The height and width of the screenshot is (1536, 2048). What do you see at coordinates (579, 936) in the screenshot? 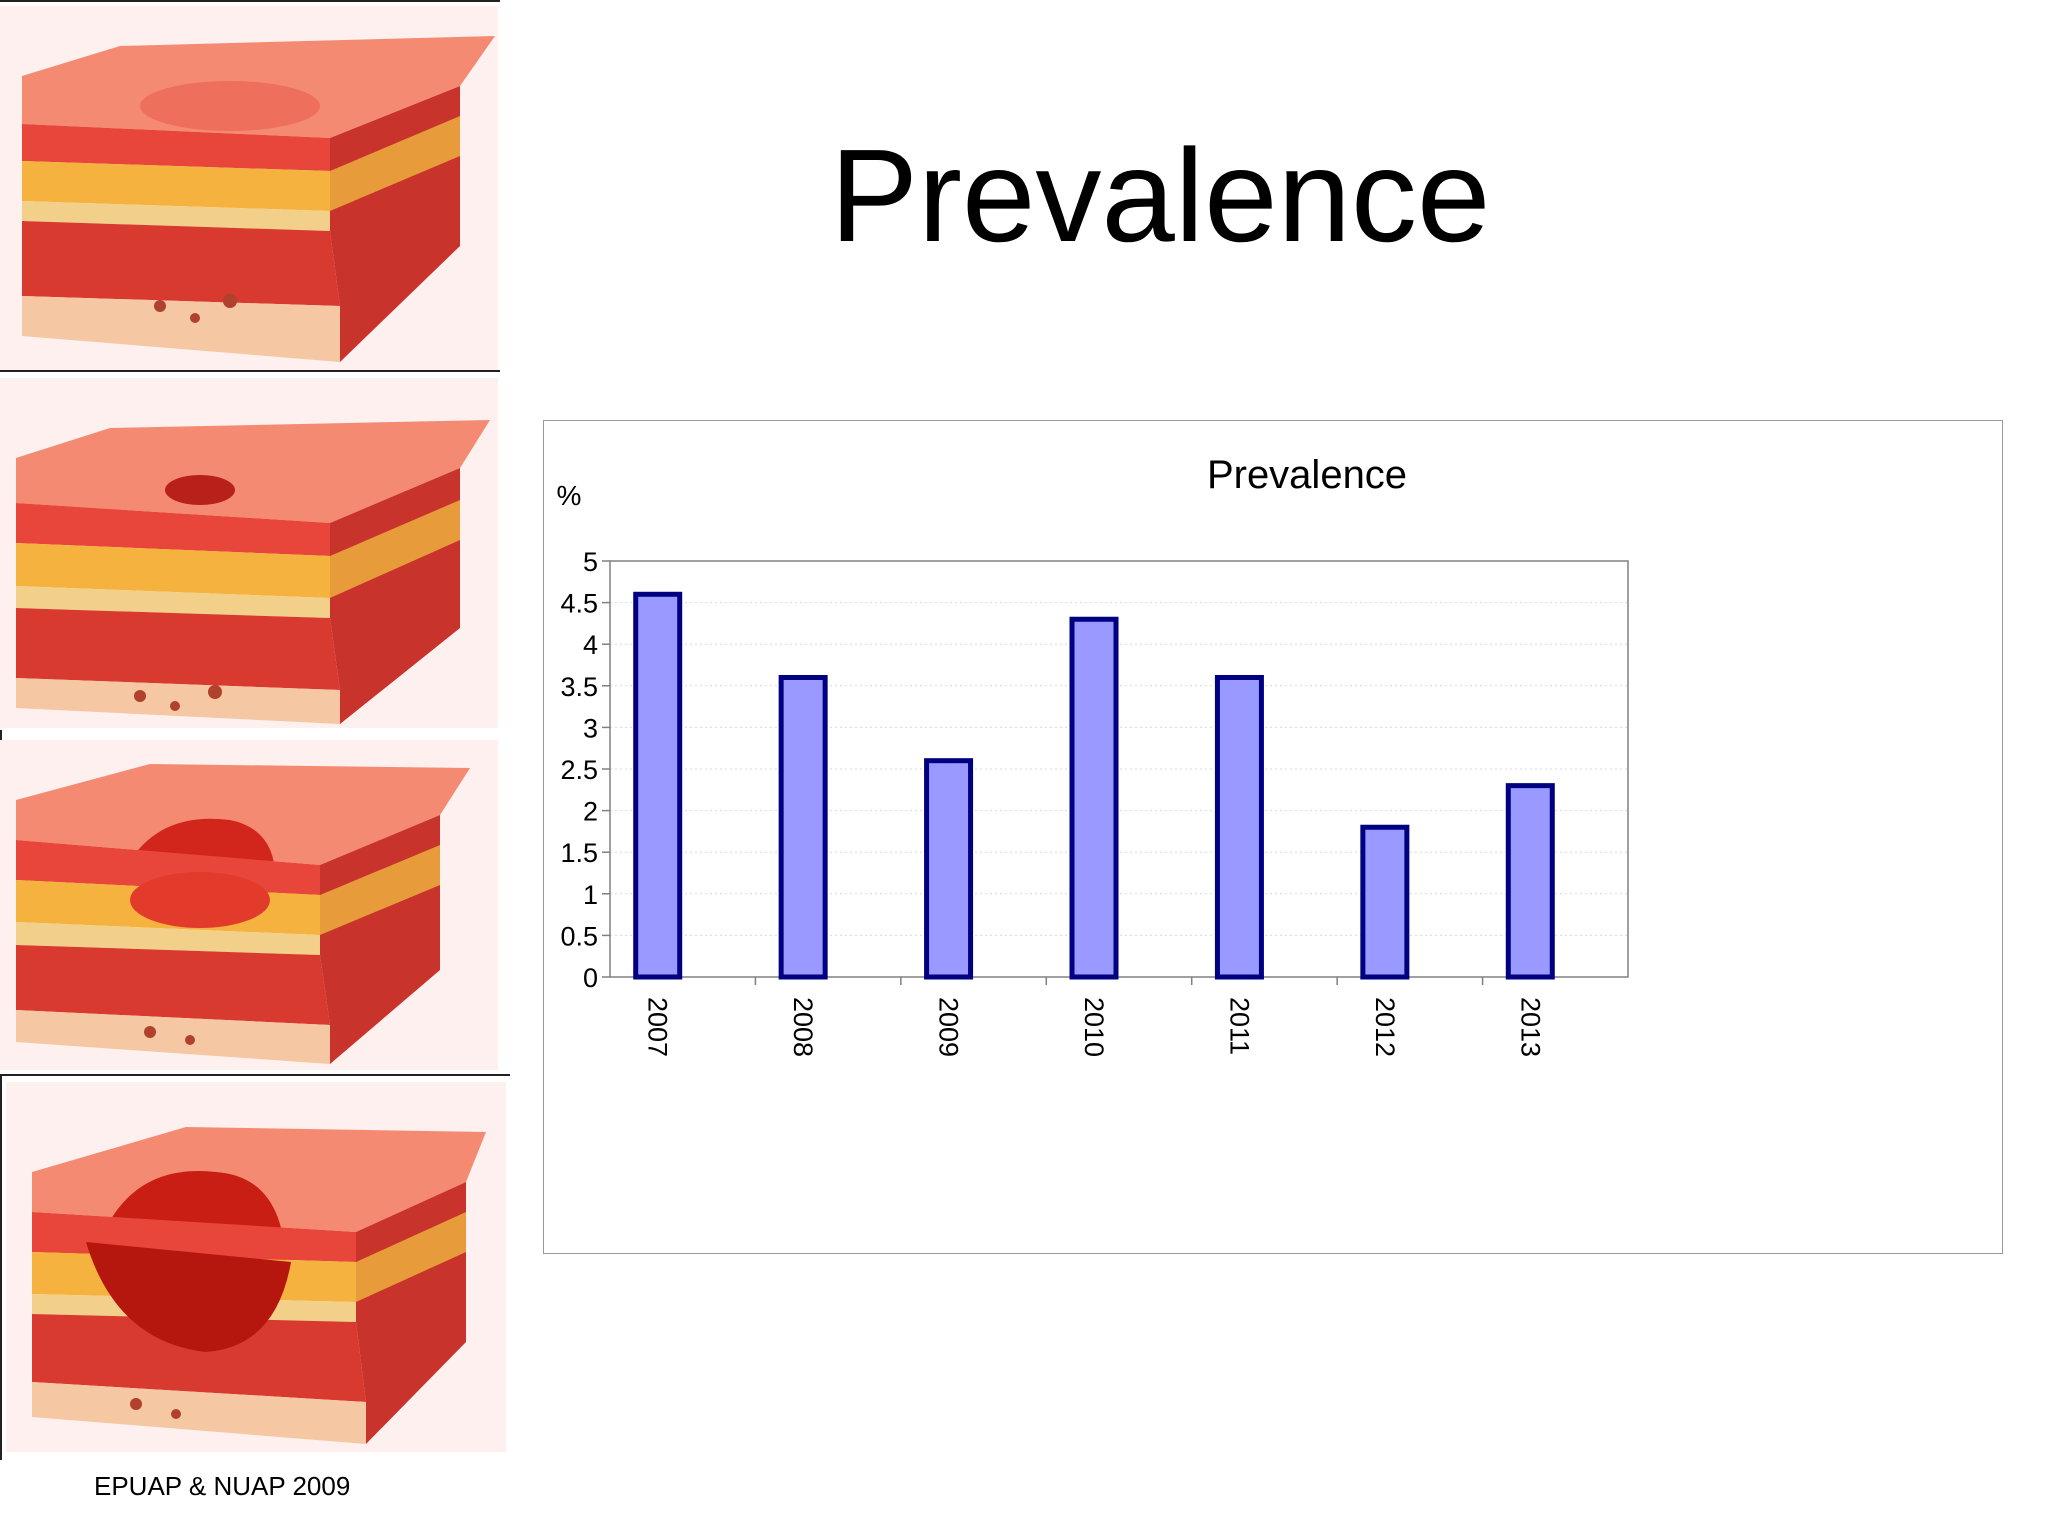
I see `y-tick-label: 0.5` at bounding box center [579, 936].